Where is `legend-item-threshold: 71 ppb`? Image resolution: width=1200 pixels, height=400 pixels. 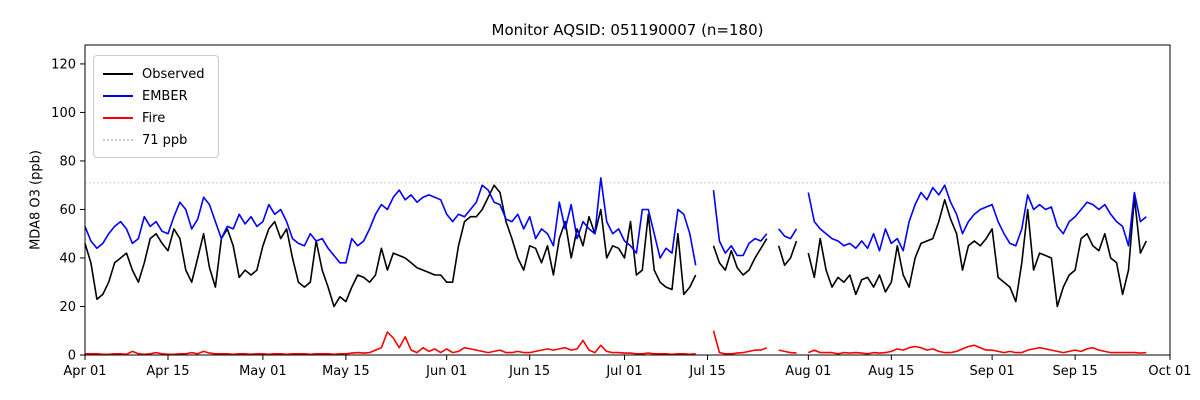 legend-item-threshold: 71 ppb is located at coordinates (155, 140).